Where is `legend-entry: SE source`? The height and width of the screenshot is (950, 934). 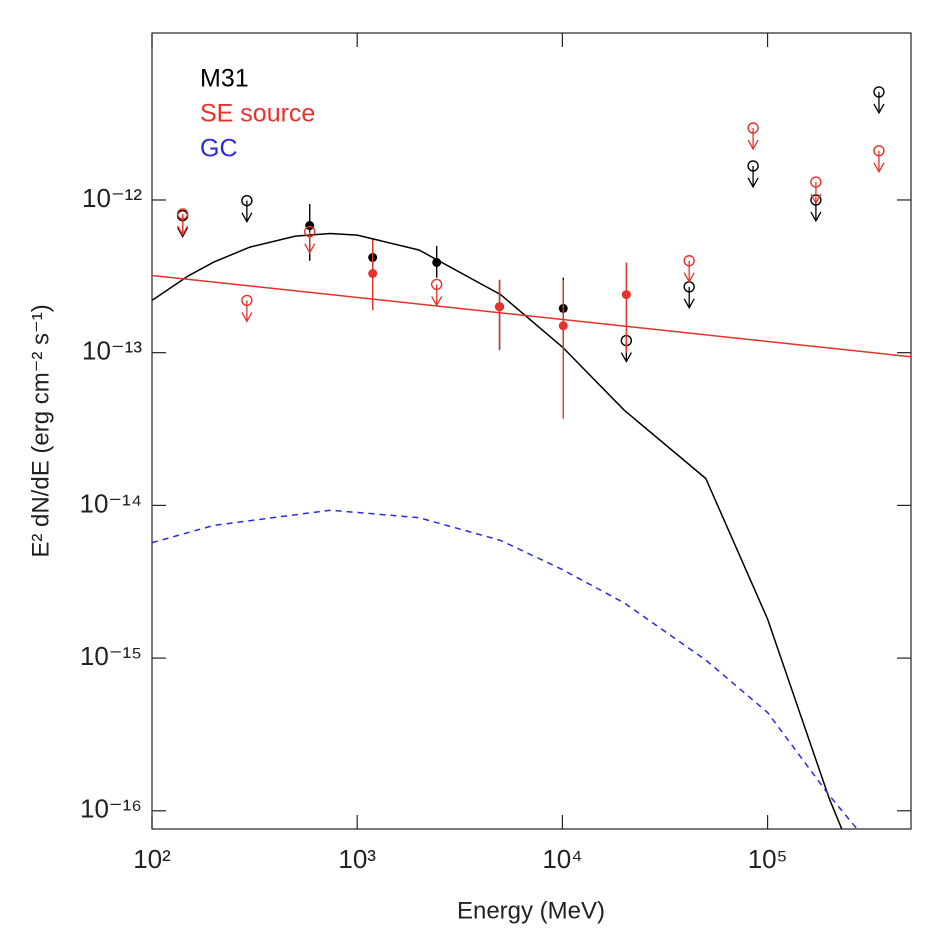
legend-entry: SE source is located at coordinates (257, 114).